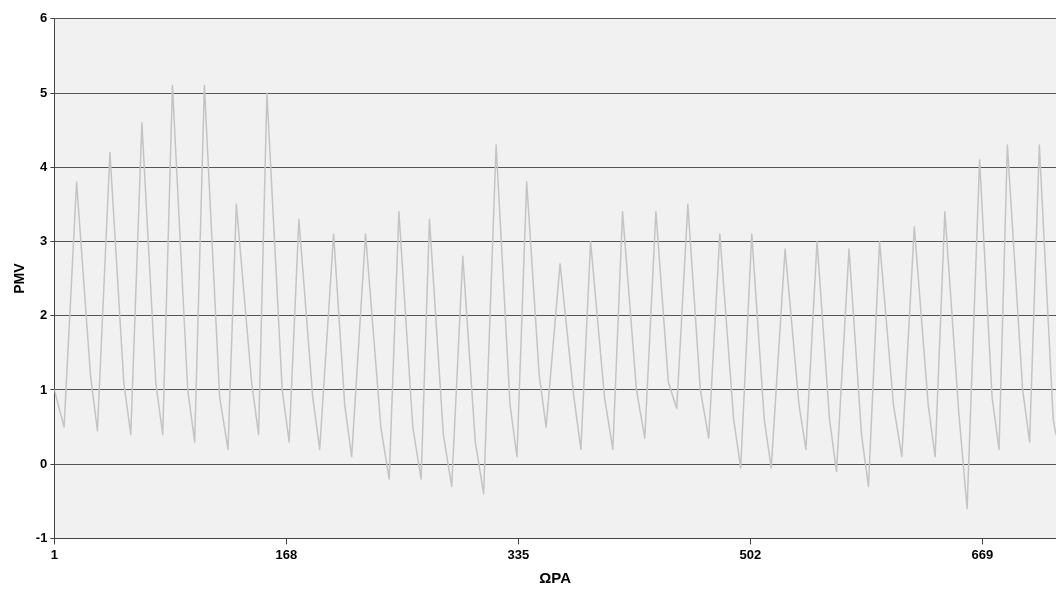 This screenshot has height=600, width=1064. What do you see at coordinates (41, 537) in the screenshot?
I see `y-tick-label: -1` at bounding box center [41, 537].